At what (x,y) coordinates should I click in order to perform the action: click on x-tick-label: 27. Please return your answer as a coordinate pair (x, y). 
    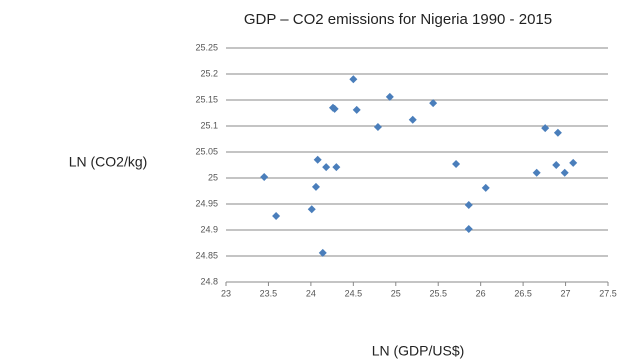
    Looking at the image, I should click on (566, 293).